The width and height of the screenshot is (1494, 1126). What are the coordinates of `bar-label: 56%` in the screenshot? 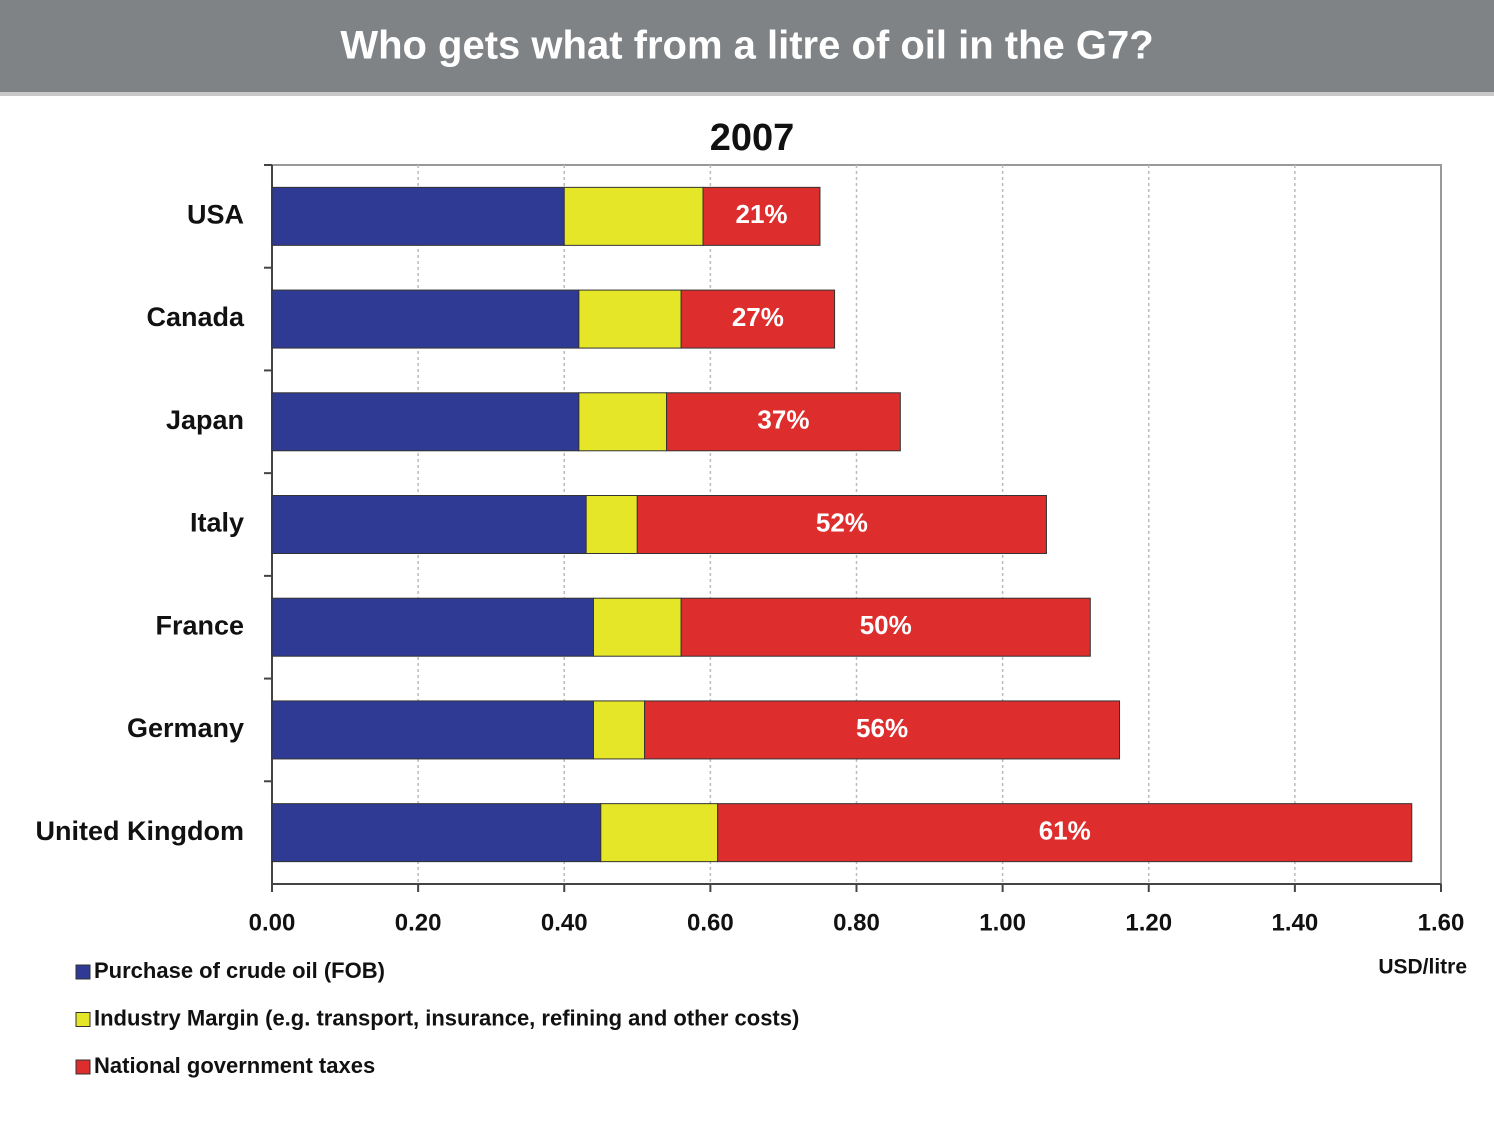 It's located at (882, 728).